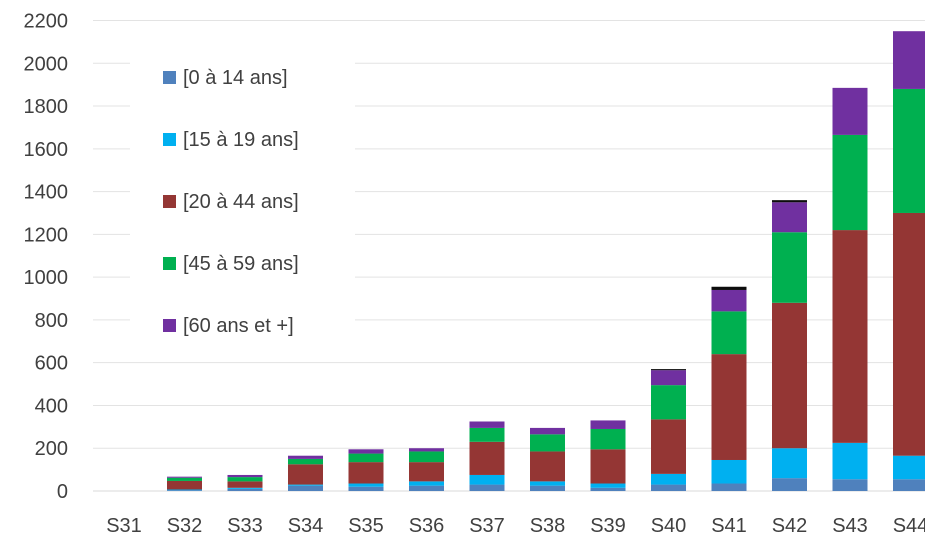 Image resolution: width=925 pixels, height=540 pixels. What do you see at coordinates (608, 526) in the screenshot?
I see `x-tick-label: S39` at bounding box center [608, 526].